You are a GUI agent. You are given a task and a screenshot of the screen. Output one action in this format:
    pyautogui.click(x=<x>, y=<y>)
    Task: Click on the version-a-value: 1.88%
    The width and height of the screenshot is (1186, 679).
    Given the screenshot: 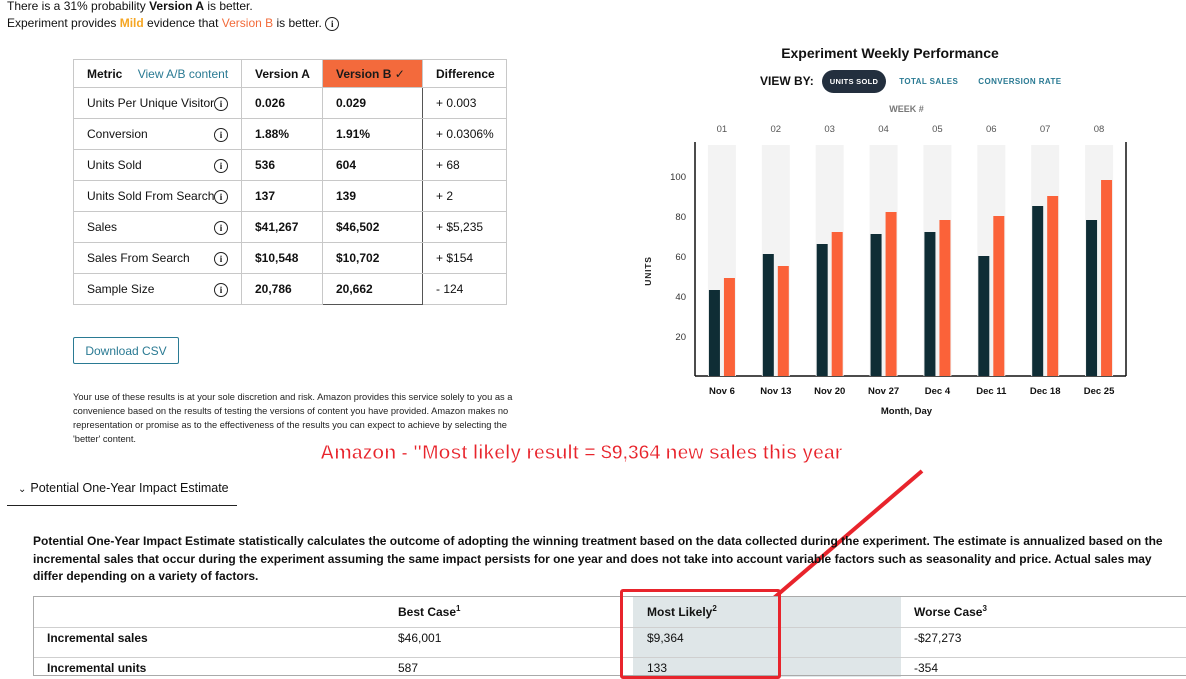 What is the action you would take?
    pyautogui.click(x=282, y=134)
    